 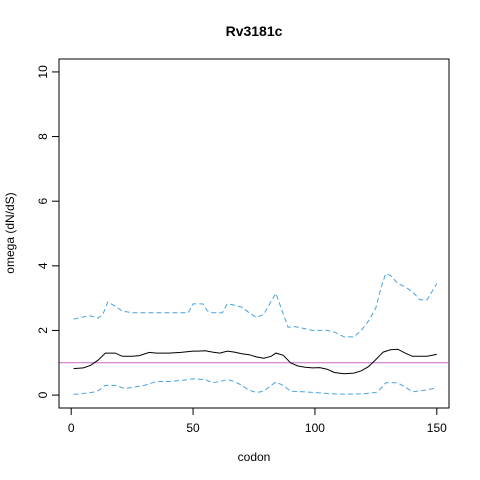 What do you see at coordinates (43, 265) in the screenshot?
I see `y-tick-label: 4` at bounding box center [43, 265].